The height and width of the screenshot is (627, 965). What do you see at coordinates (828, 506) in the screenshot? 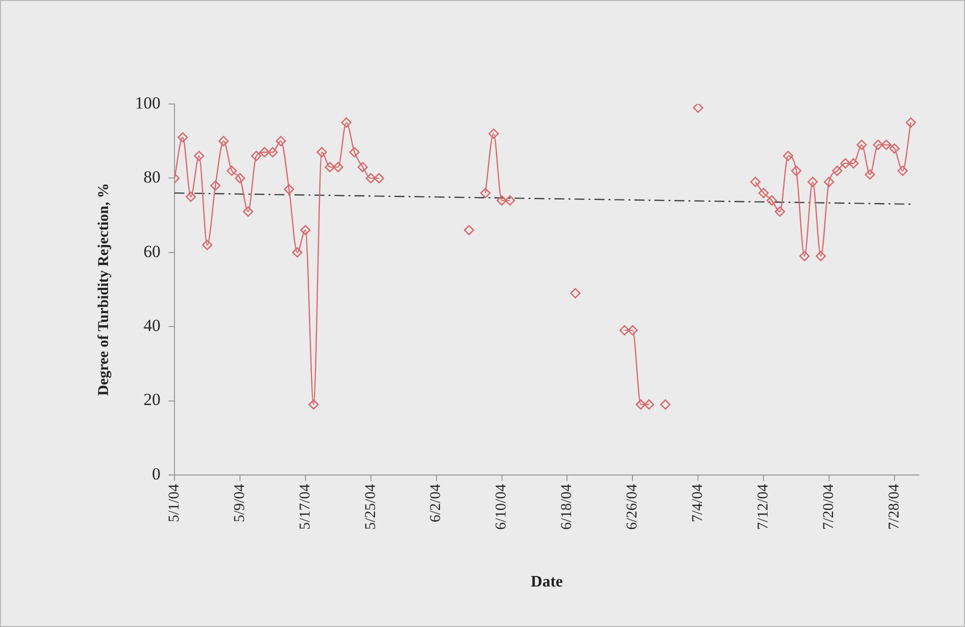
I see `x-tick-label: 7/20/04` at bounding box center [828, 506].